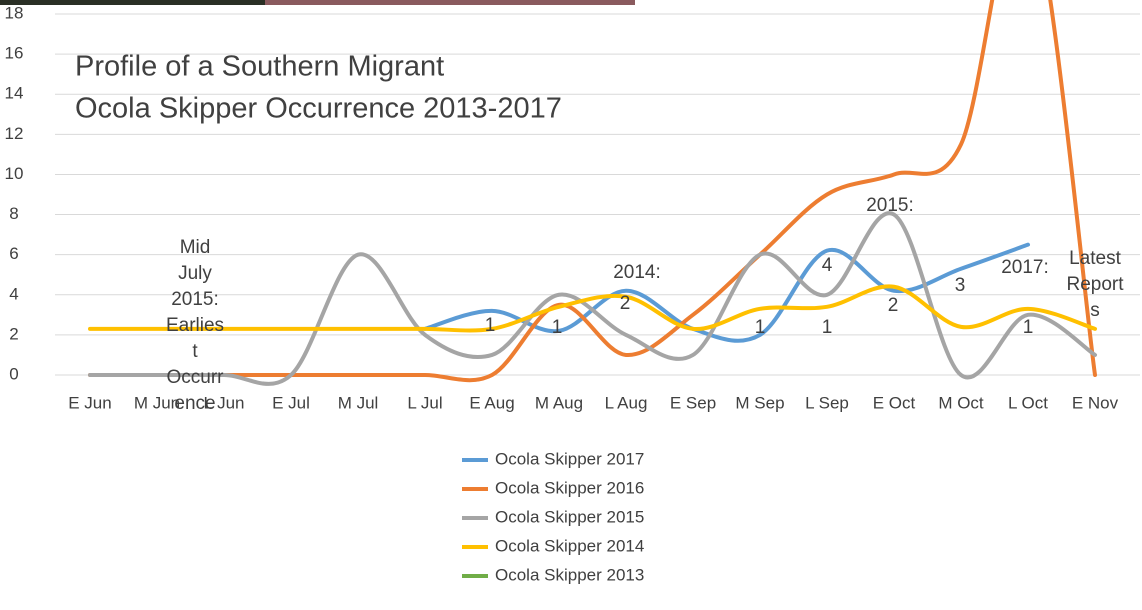 This screenshot has height=610, width=1142. I want to click on y-tick-label: 12, so click(14, 133).